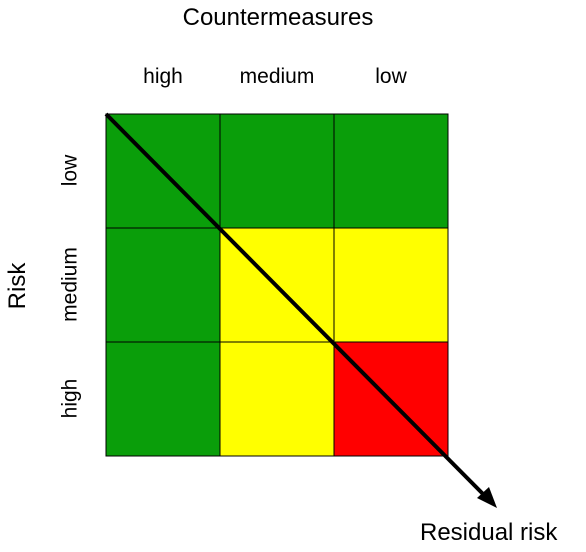 This screenshot has width=586, height=552. I want to click on residual-risk-arrowhead, so click(487, 497).